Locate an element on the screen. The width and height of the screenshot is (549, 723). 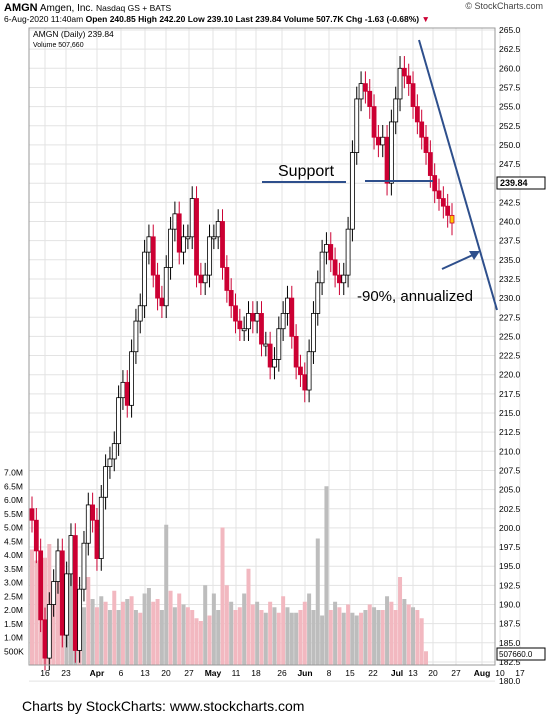
price-tick-label: 262.5 is located at coordinates (510, 49).